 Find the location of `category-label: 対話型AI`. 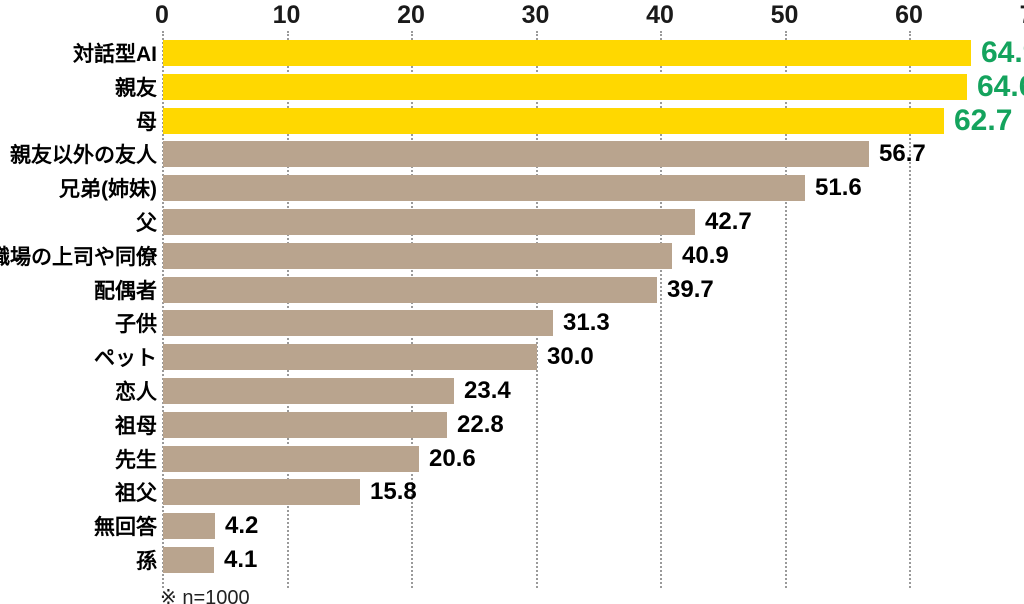

category-label: 対話型AI is located at coordinates (115, 54).